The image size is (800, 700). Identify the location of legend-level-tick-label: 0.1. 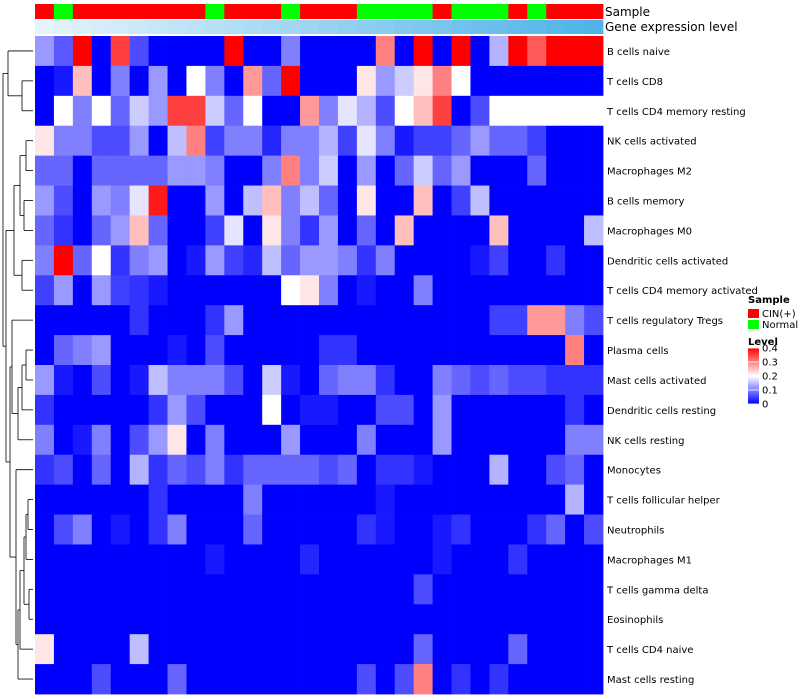
(770, 391).